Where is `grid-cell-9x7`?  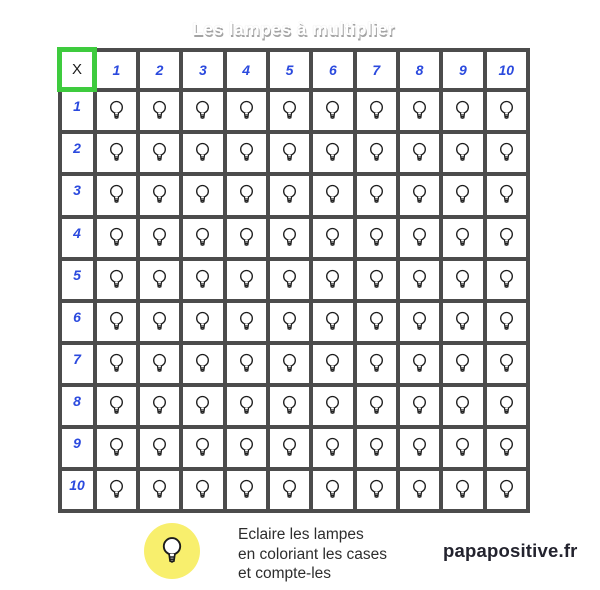 grid-cell-9x7 is located at coordinates (376, 447).